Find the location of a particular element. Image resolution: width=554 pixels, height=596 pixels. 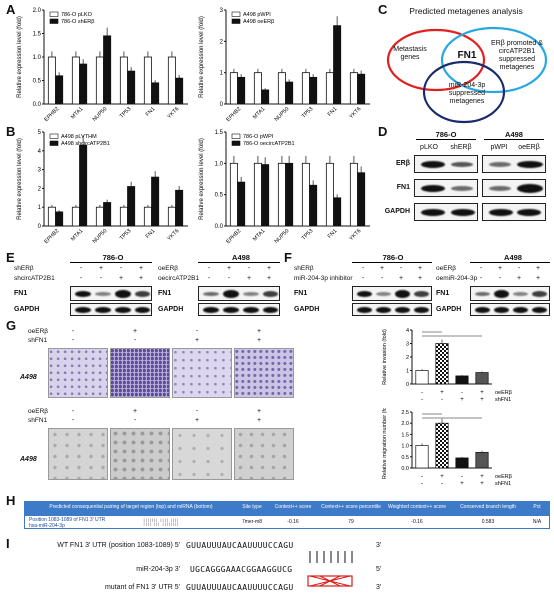

y-tick-label: 0.0 is located at coordinates (37, 105).